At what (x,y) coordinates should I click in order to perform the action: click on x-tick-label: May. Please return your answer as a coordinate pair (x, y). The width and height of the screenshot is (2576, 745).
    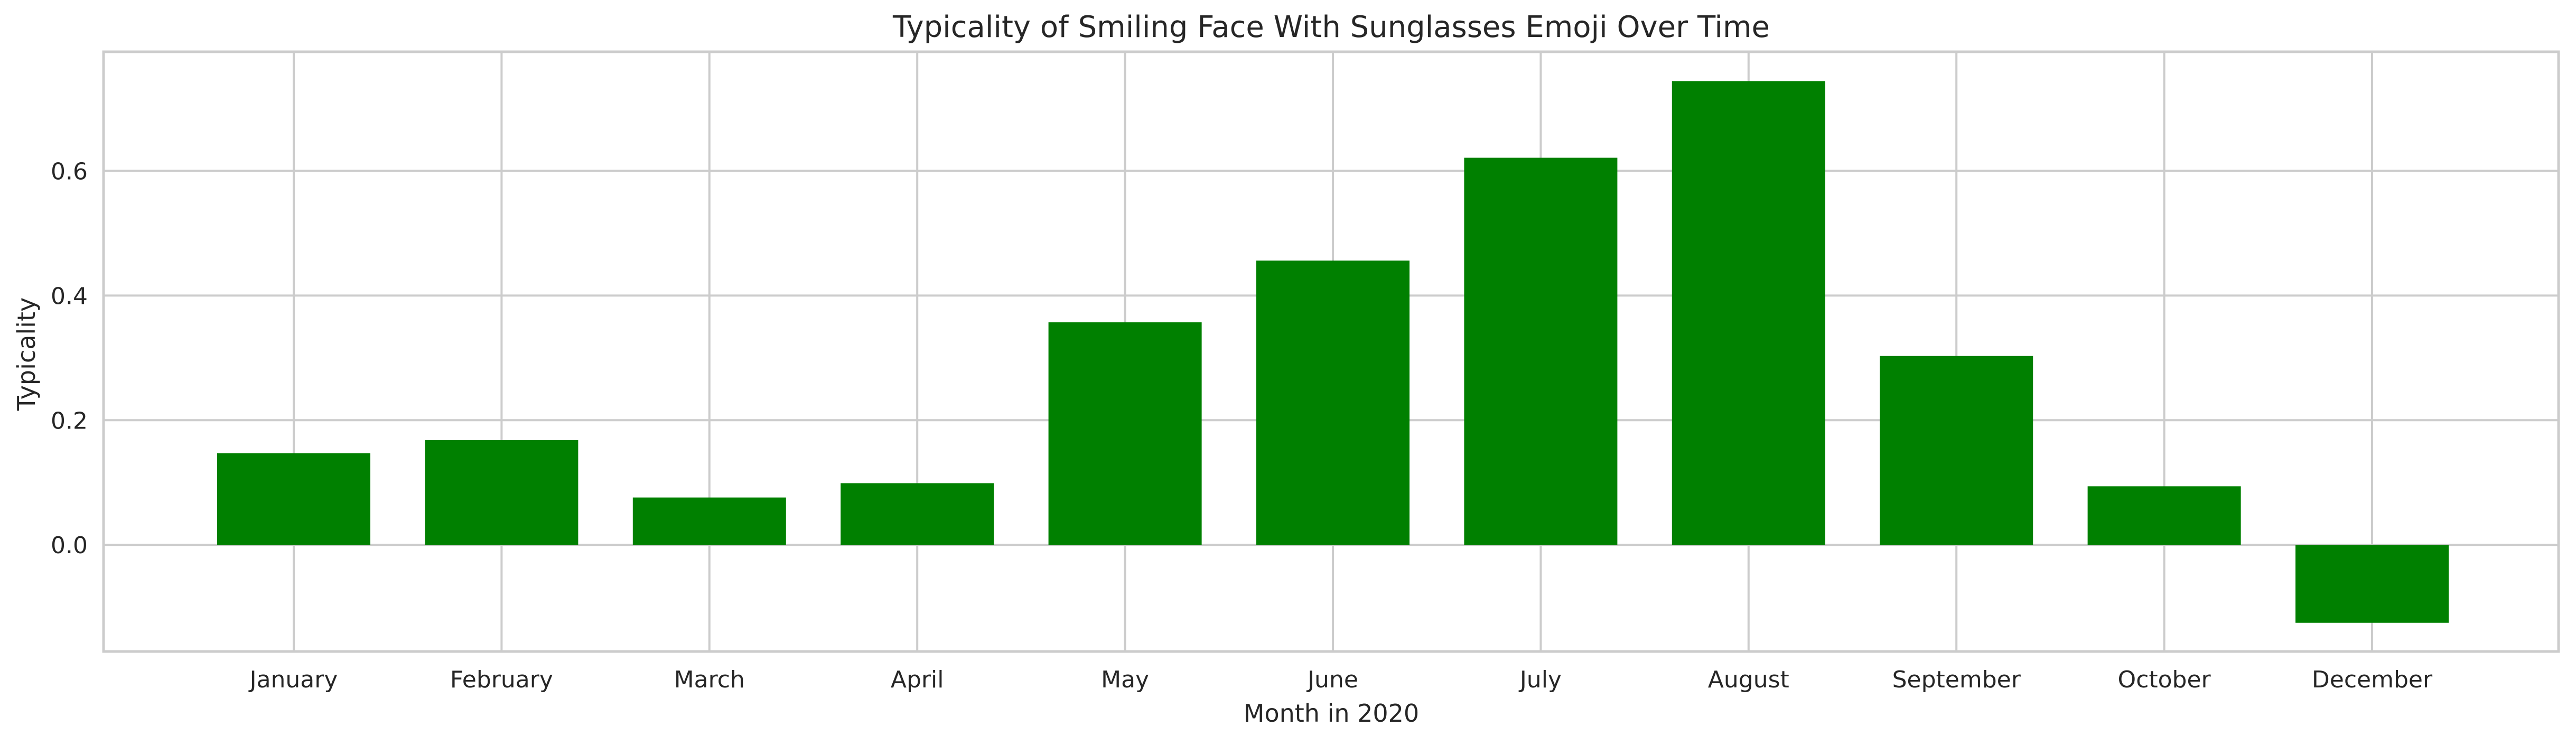
    Looking at the image, I should click on (1125, 680).